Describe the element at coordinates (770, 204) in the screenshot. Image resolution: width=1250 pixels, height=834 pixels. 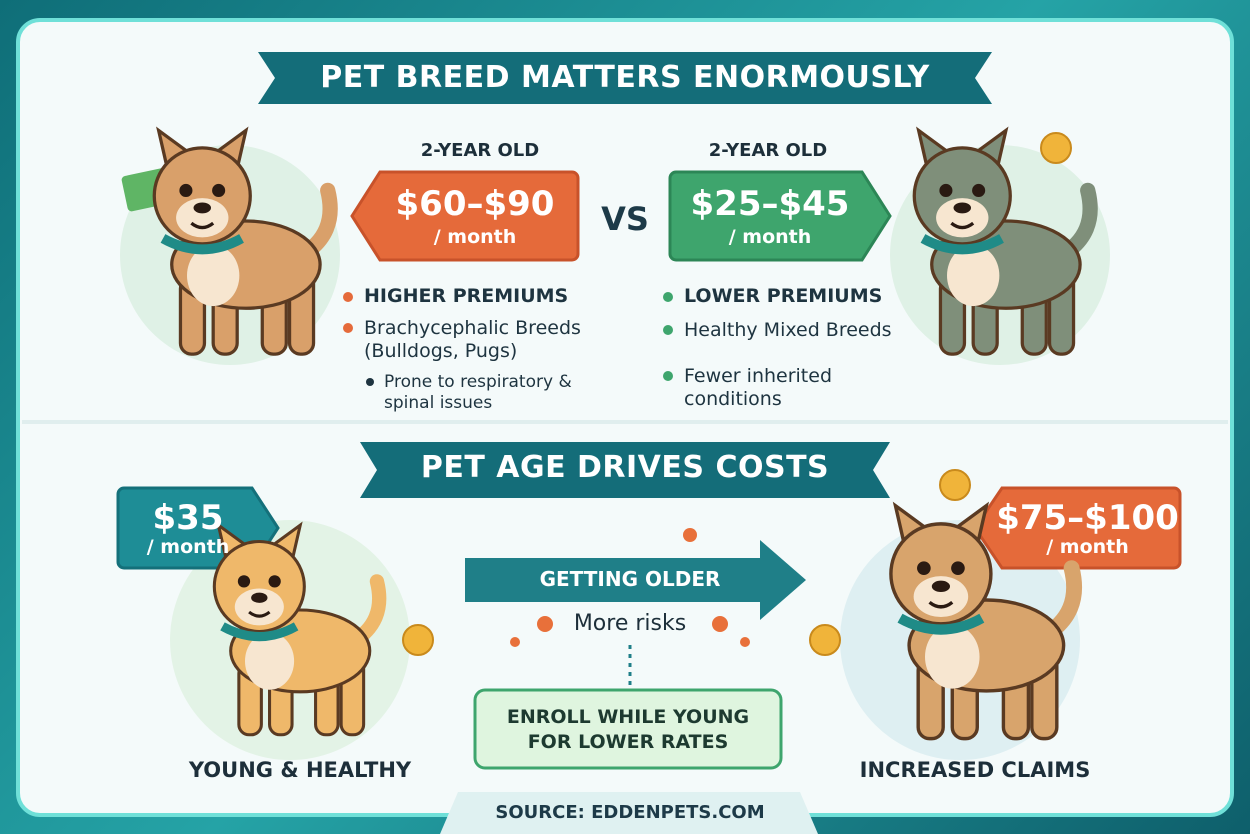
I see `price: $25–$45` at that location.